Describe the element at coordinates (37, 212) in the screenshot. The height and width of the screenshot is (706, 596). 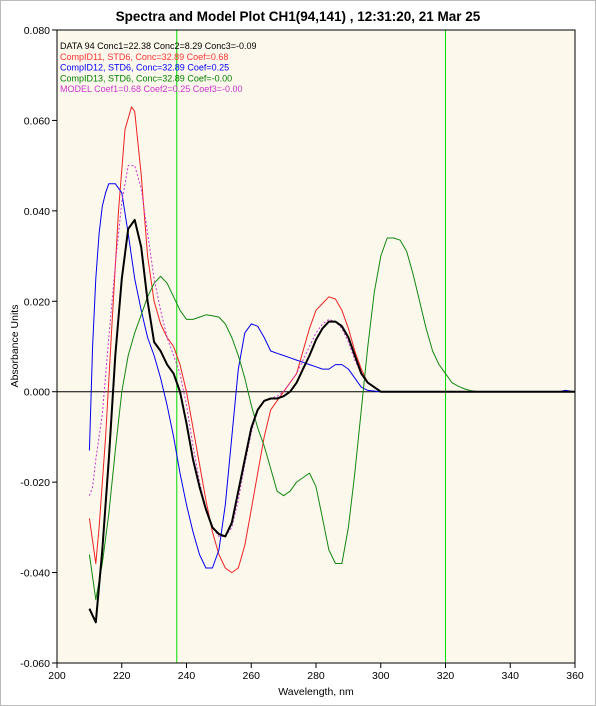
I see `y-tick-label: 0.040` at that location.